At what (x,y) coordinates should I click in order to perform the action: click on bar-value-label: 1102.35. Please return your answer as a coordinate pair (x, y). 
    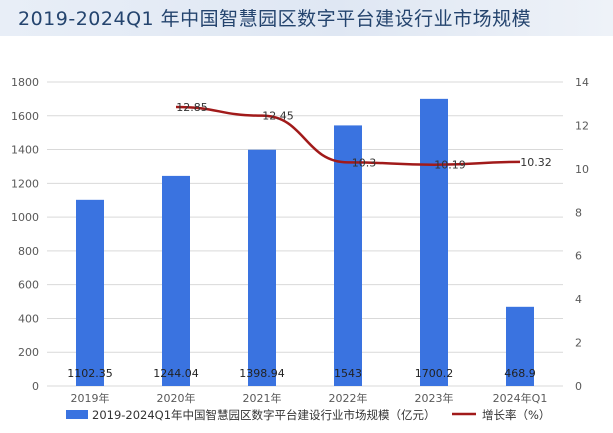
    Looking at the image, I should click on (90, 373).